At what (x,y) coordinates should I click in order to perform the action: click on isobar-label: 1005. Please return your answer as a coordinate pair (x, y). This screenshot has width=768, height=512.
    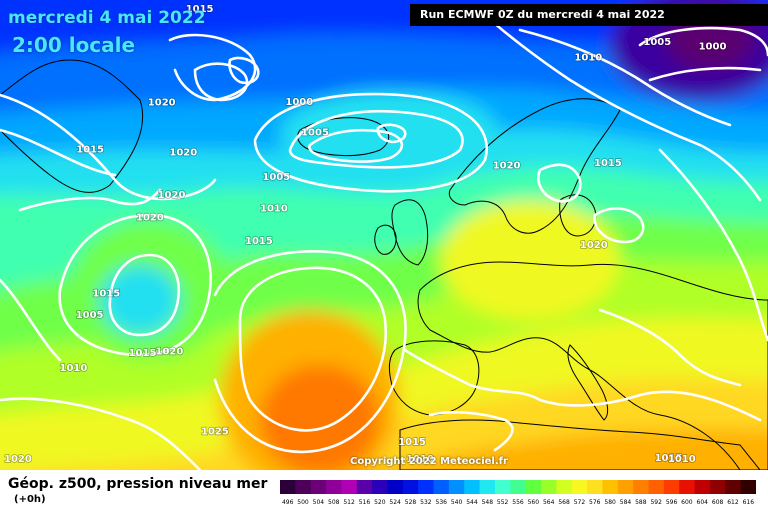
    Looking at the image, I should click on (315, 132).